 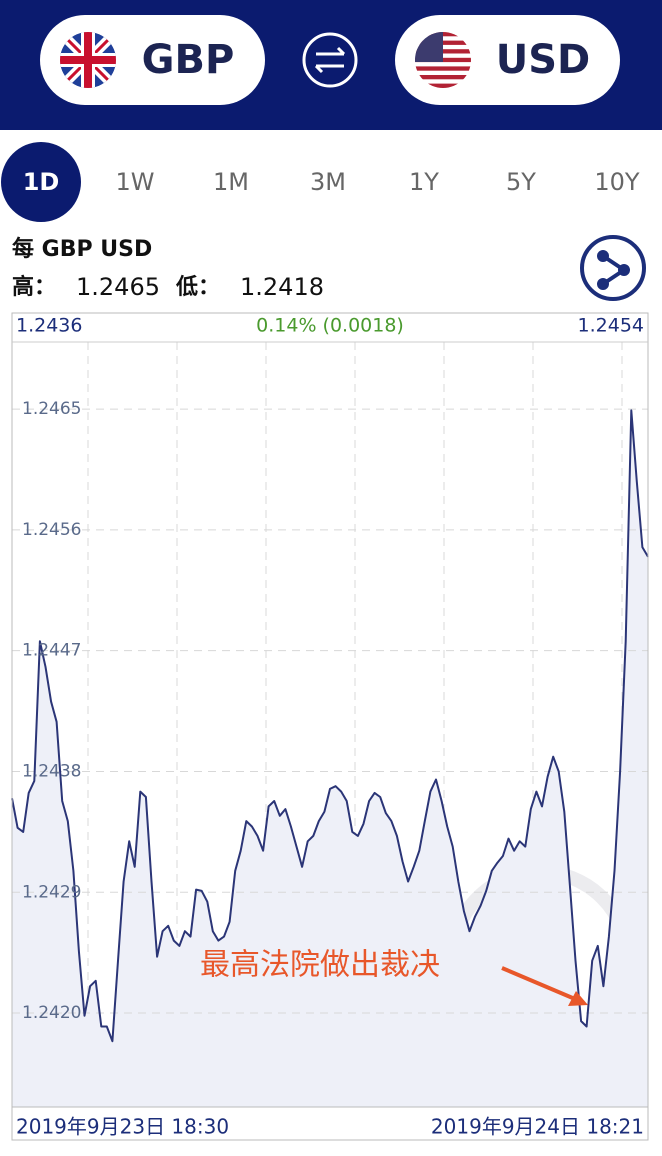 I want to click on pair-title: 每 GBP USD, so click(x=82, y=249).